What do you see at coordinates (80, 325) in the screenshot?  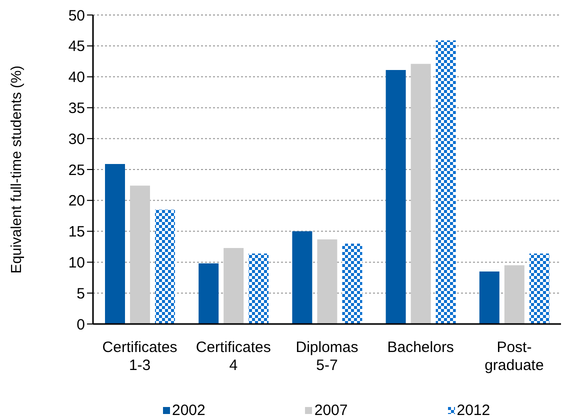 I see `y-tick-label: 0` at bounding box center [80, 325].